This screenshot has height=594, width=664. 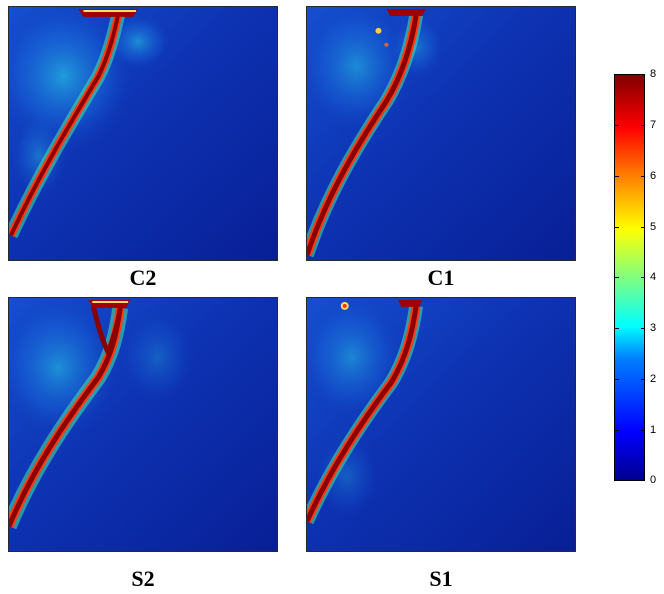 What do you see at coordinates (653, 74) in the screenshot?
I see `colorbar-tick-label: 8` at bounding box center [653, 74].